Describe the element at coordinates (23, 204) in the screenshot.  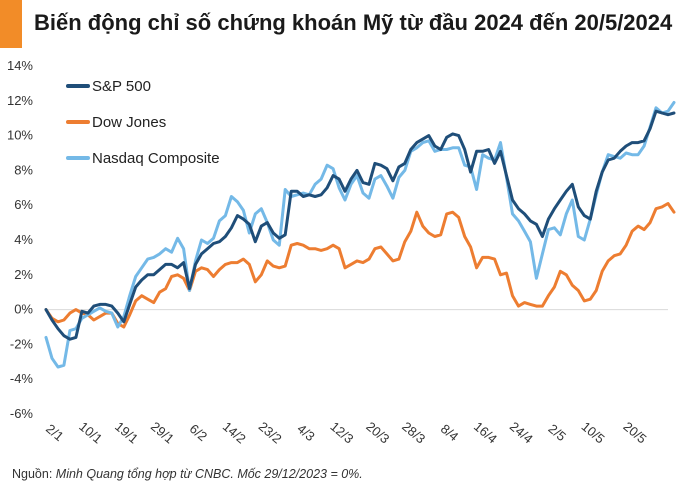
I see `y-tick-label: 6%` at that location.